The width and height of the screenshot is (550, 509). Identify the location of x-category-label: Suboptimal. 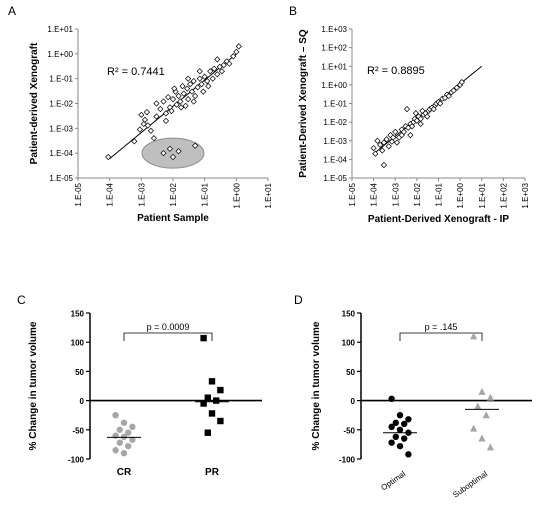
(470, 484).